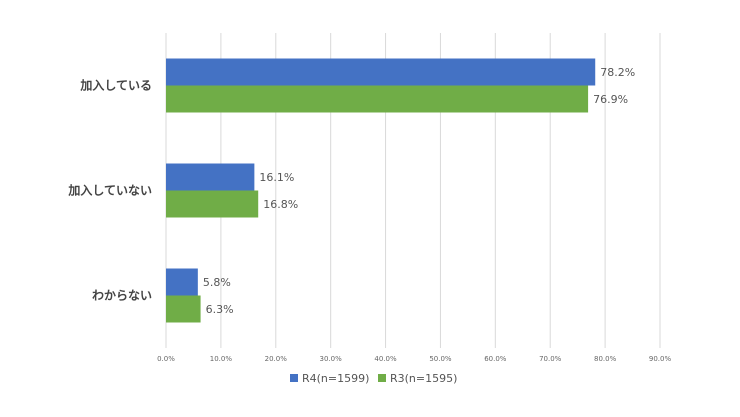 The height and width of the screenshot is (417, 740). What do you see at coordinates (550, 359) in the screenshot?
I see `x-tick-label: 70.0%` at bounding box center [550, 359].